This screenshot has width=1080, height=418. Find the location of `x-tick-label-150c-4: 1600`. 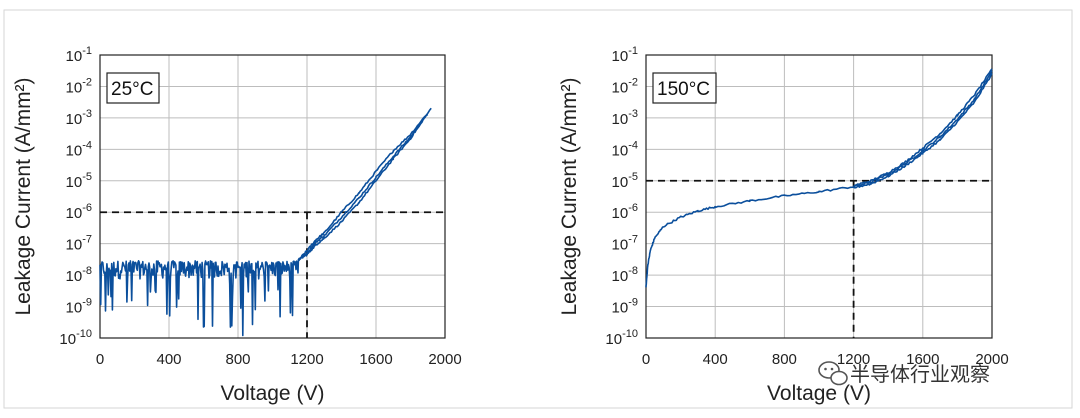

x-tick-label-150c-4: 1600 is located at coordinates (922, 359).